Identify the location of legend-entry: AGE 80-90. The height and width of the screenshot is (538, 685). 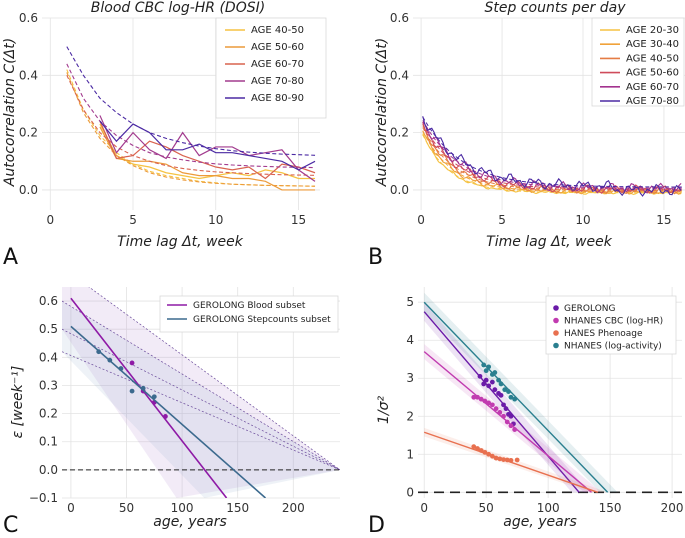
(277, 98).